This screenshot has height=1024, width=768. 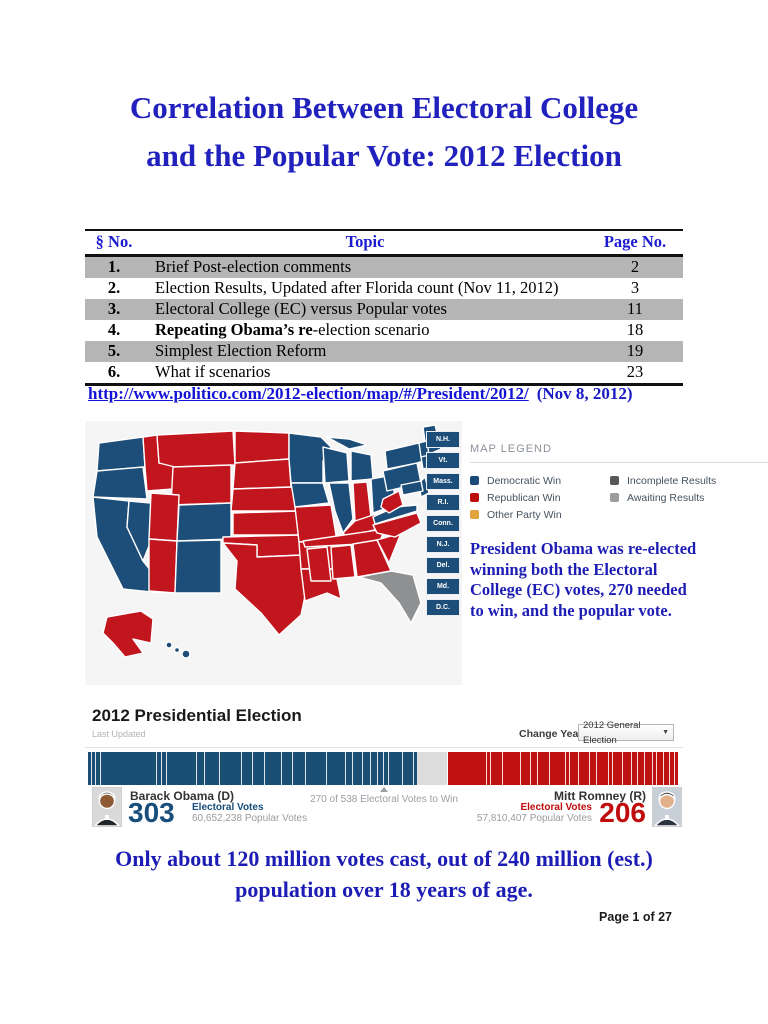 I want to click on toc-topic-text: Simplest Election Reform, so click(x=241, y=350).